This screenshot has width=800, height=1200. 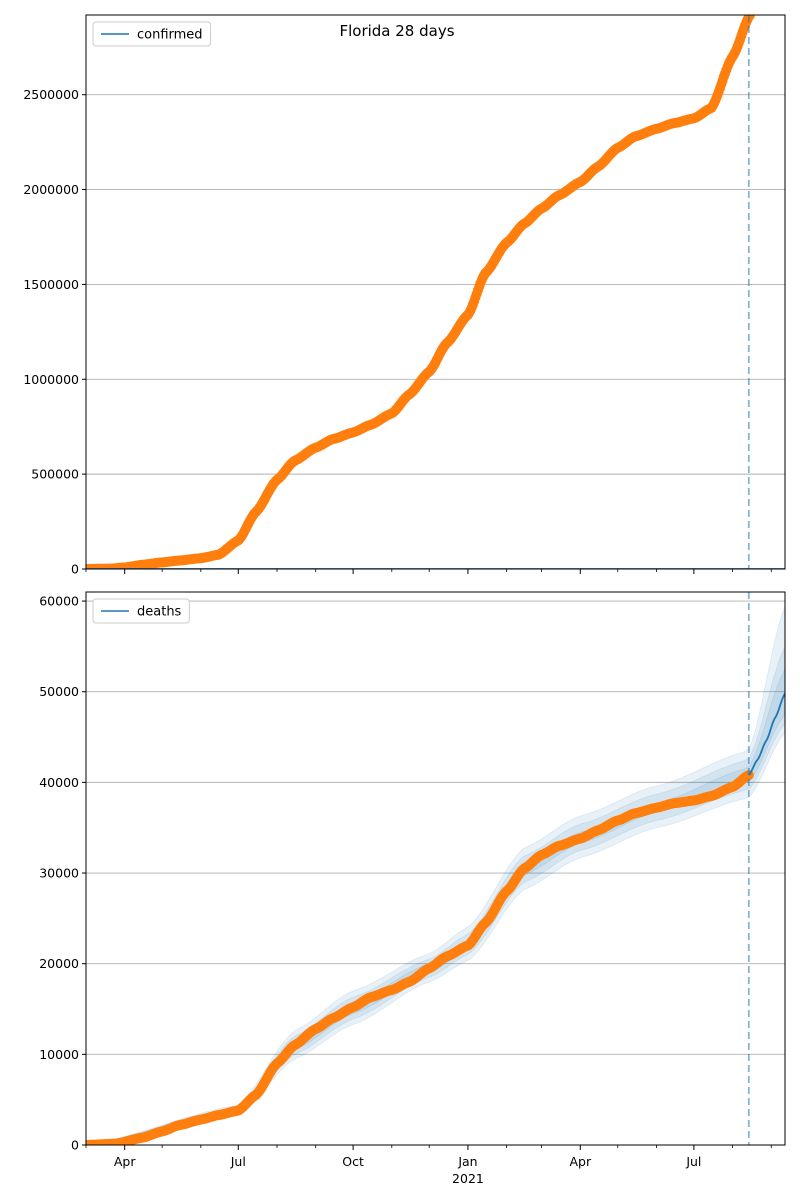 What do you see at coordinates (159, 612) in the screenshot?
I see `deaths-legend-label: deaths` at bounding box center [159, 612].